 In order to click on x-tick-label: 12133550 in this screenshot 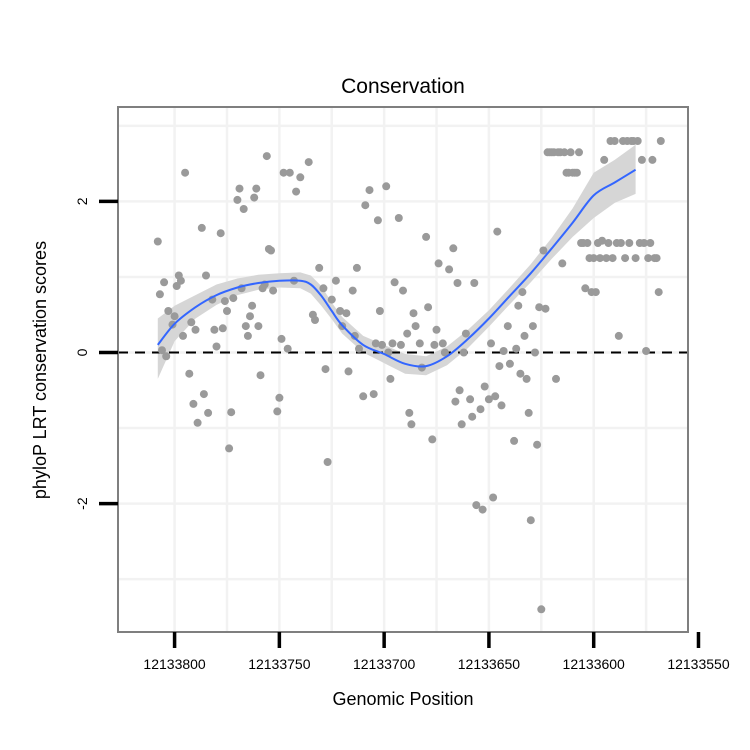, I will do `click(698, 664)`.